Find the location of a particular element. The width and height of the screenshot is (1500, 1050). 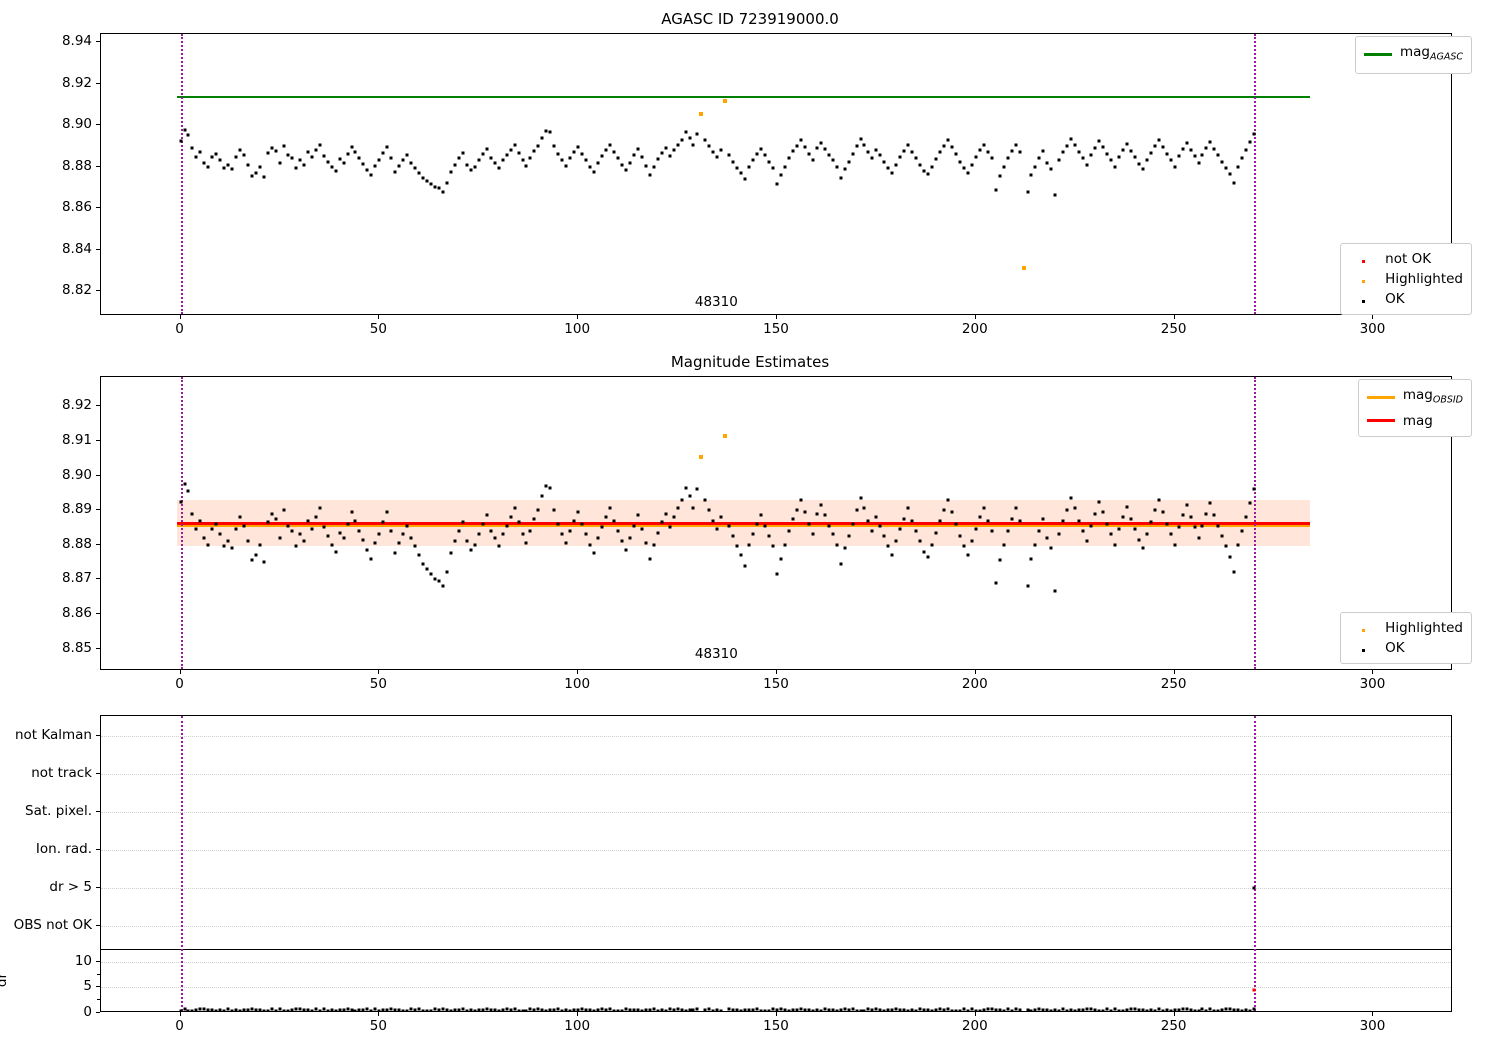

magnitude-legend-lines: magAGASC is located at coordinates (1413, 55).